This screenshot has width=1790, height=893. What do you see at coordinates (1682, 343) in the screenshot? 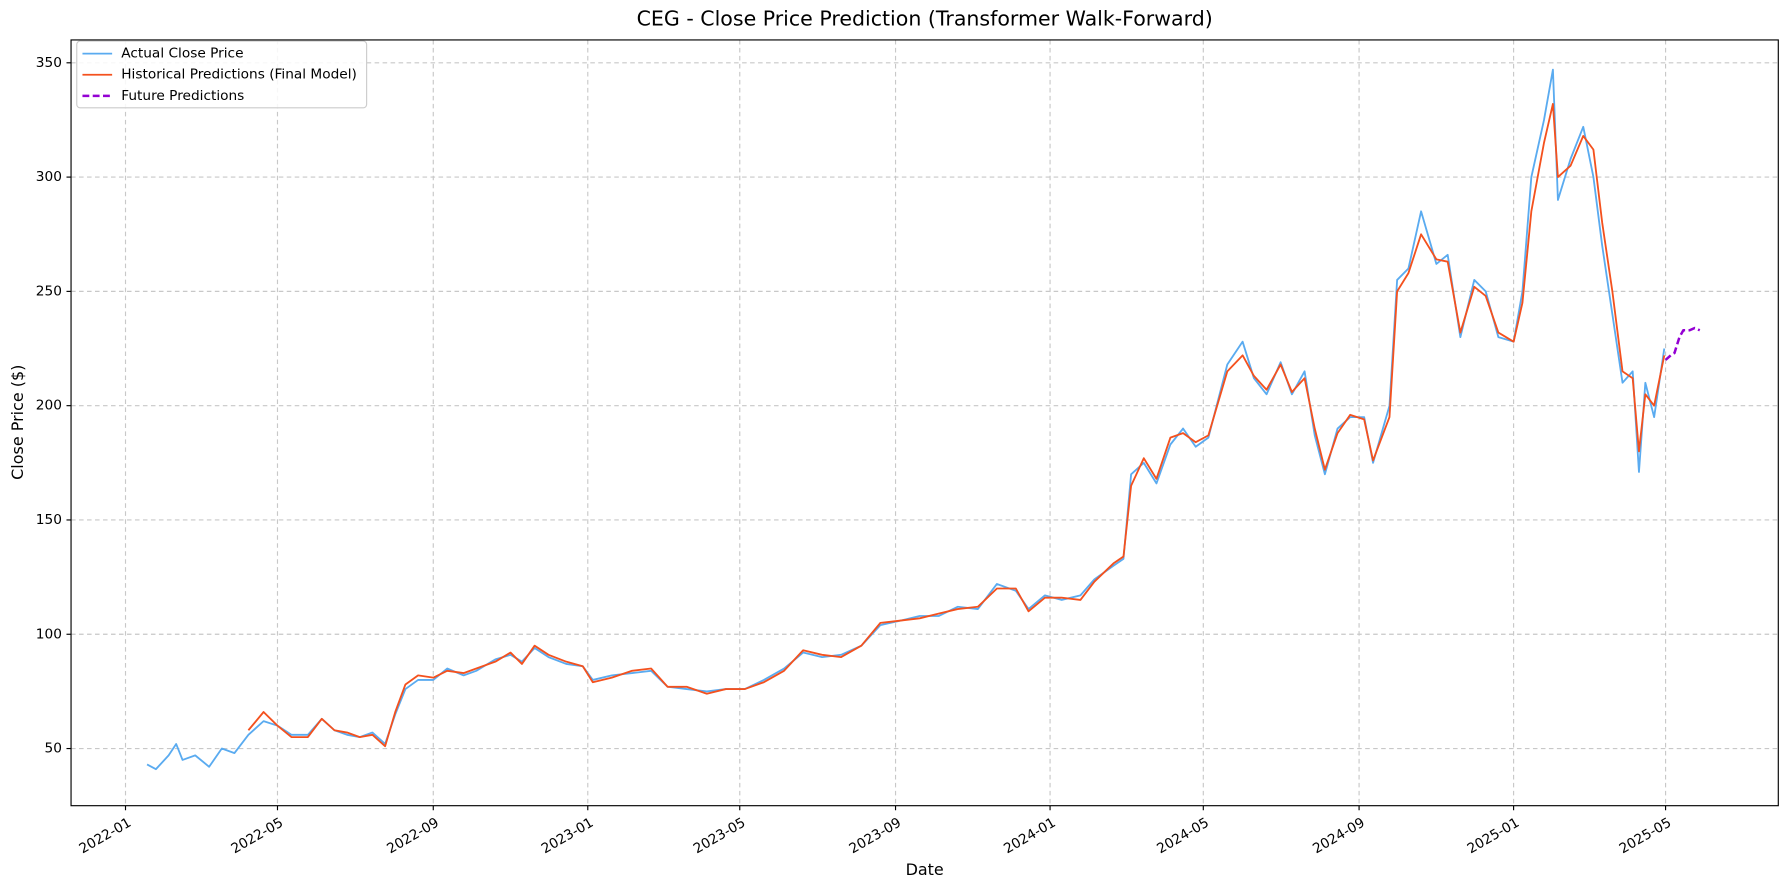
I see `series-line` at bounding box center [1682, 343].